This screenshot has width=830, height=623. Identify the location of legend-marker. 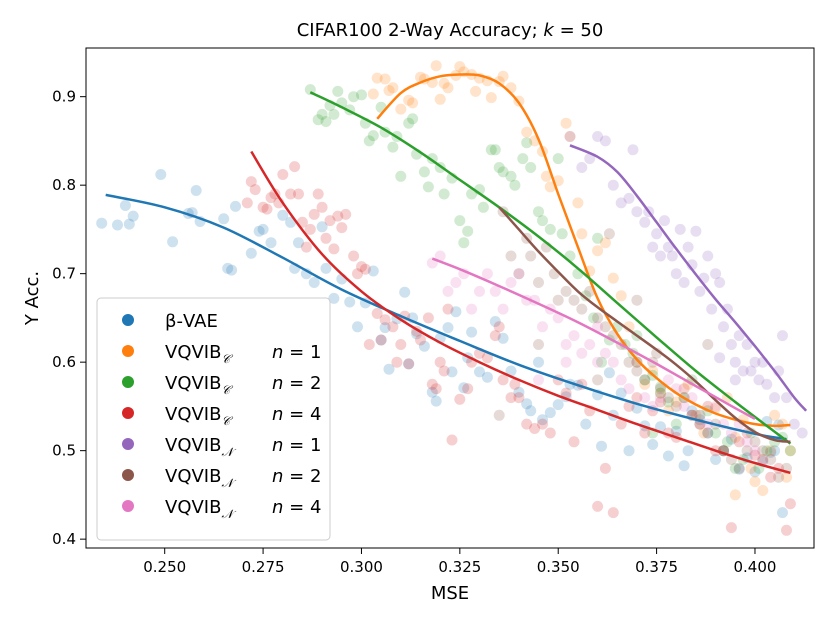
(128, 413).